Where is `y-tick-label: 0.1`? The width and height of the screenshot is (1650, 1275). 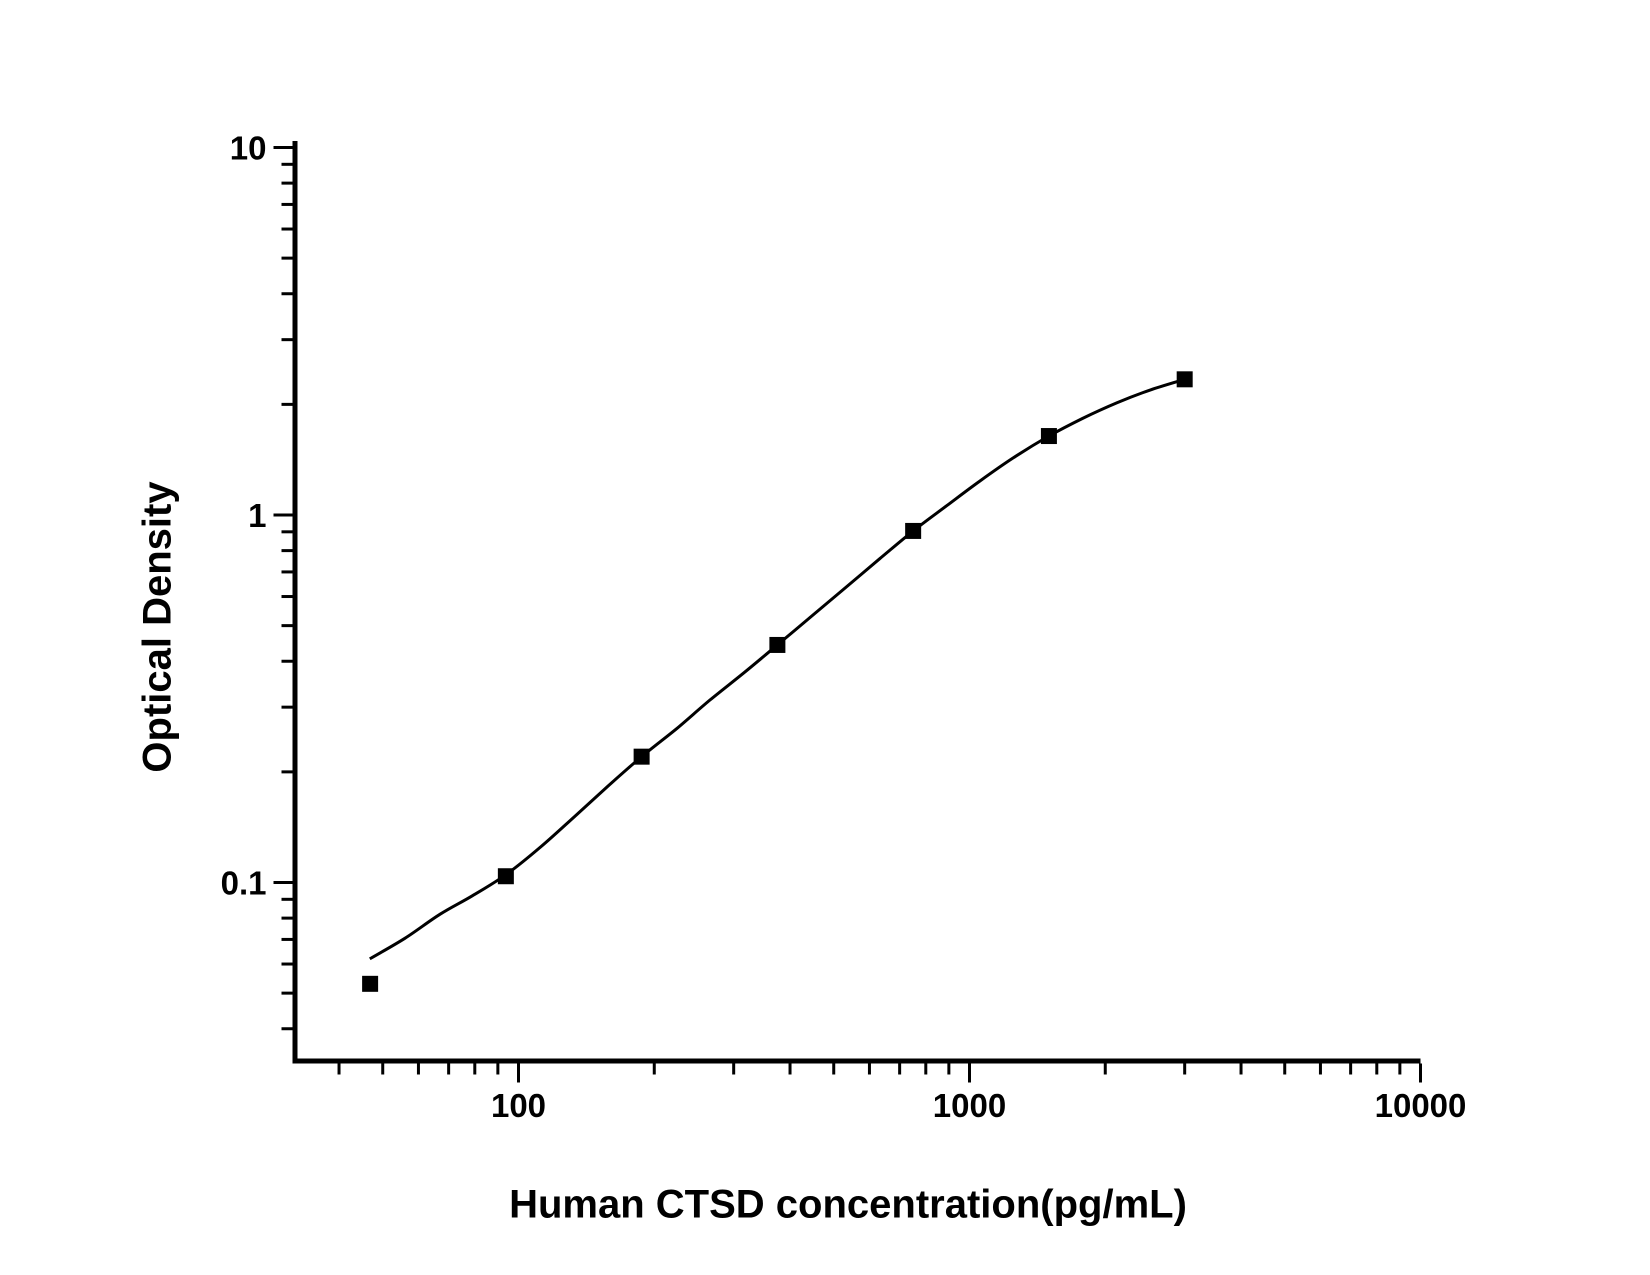
y-tick-label: 0.1 is located at coordinates (244, 883).